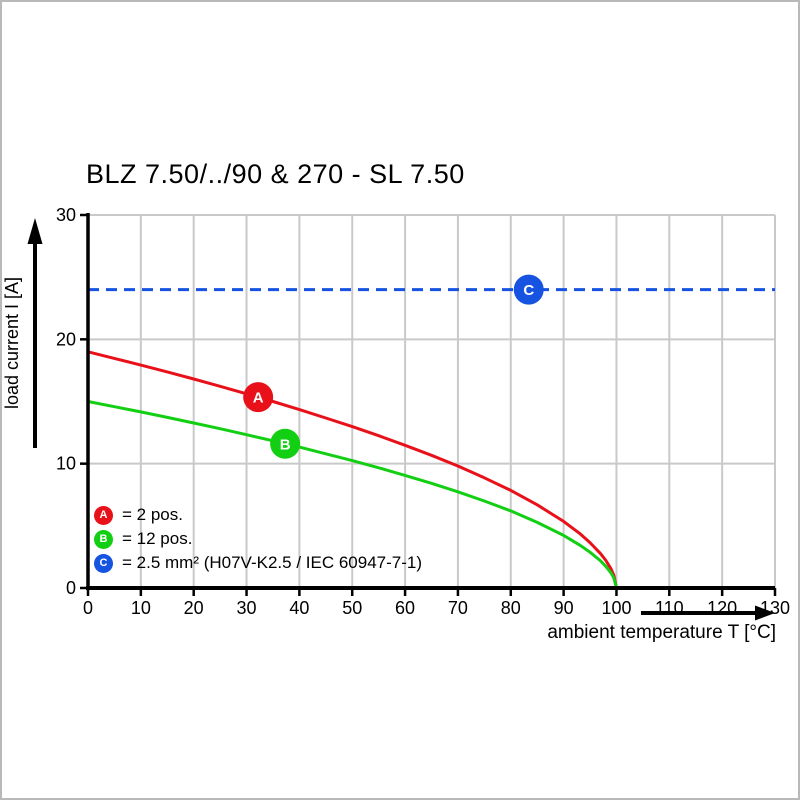 The image size is (800, 800). What do you see at coordinates (272, 562) in the screenshot?
I see `legend-label-c: = 2.5 mm² (H07V-K2.5 / IEC 60947-7-1)` at bounding box center [272, 562].